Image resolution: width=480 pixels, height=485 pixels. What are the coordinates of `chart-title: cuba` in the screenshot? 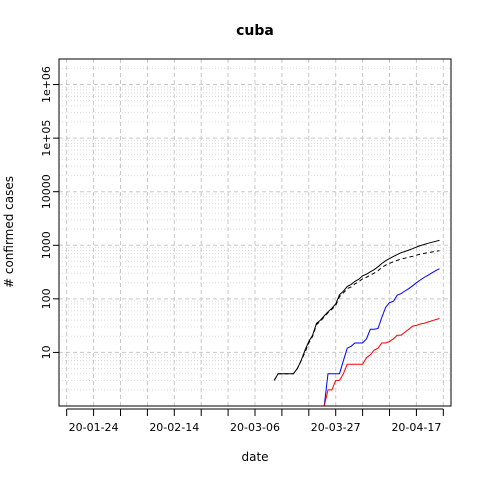 It's located at (255, 31).